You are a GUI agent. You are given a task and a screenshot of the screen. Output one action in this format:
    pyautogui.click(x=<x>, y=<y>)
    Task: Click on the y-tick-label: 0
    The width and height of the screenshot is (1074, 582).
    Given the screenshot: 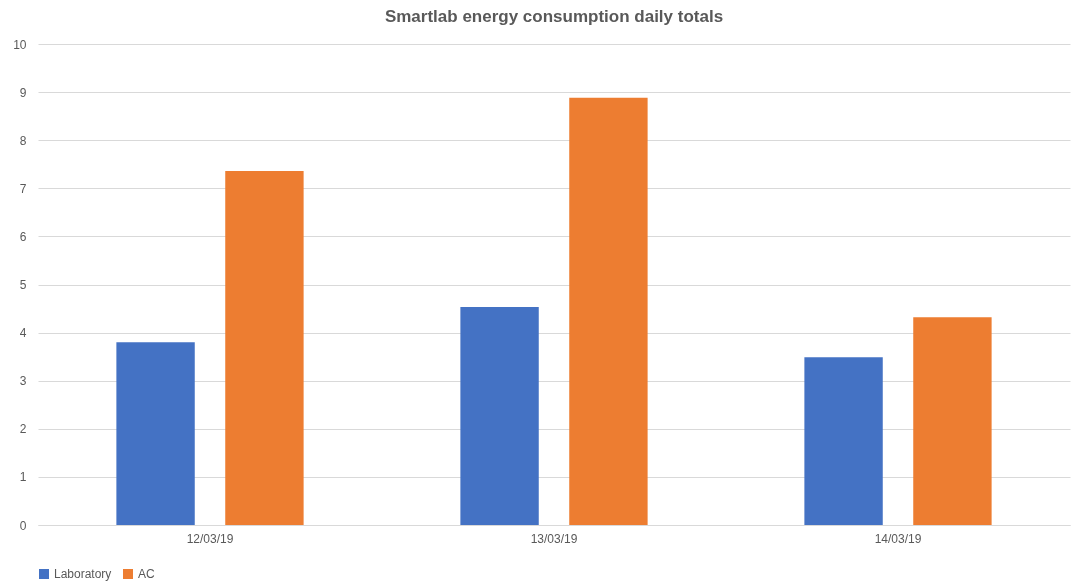 What is the action you would take?
    pyautogui.click(x=23, y=525)
    